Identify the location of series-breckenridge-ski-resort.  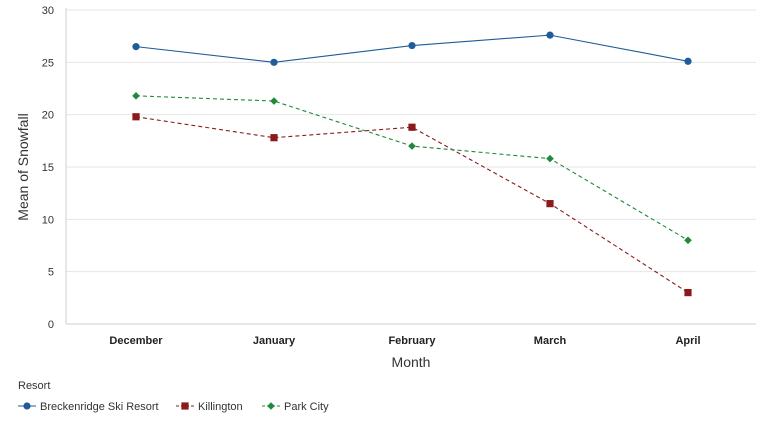
(412, 48).